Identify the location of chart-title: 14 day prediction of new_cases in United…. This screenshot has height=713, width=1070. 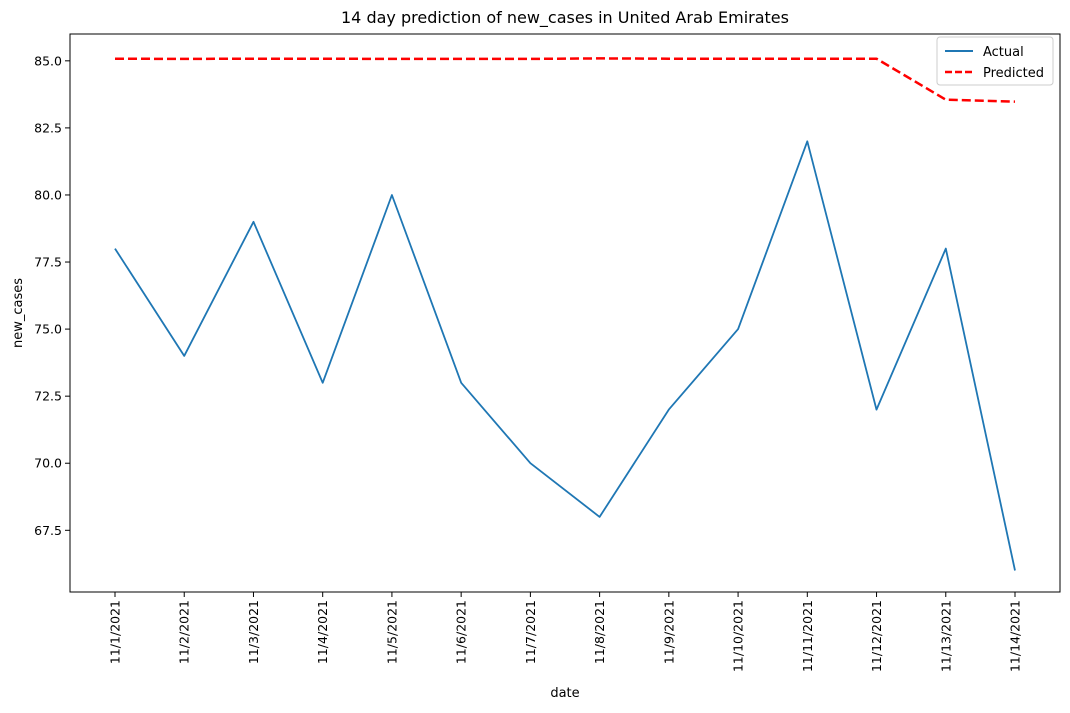
(565, 18).